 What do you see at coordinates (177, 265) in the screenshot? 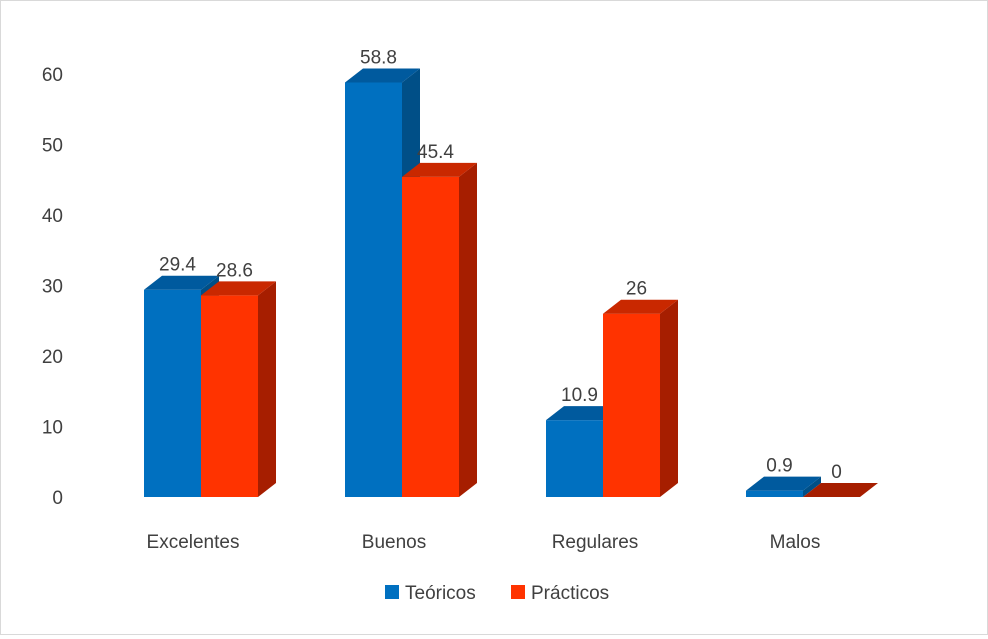
I see `data-label: 29.4` at bounding box center [177, 265].